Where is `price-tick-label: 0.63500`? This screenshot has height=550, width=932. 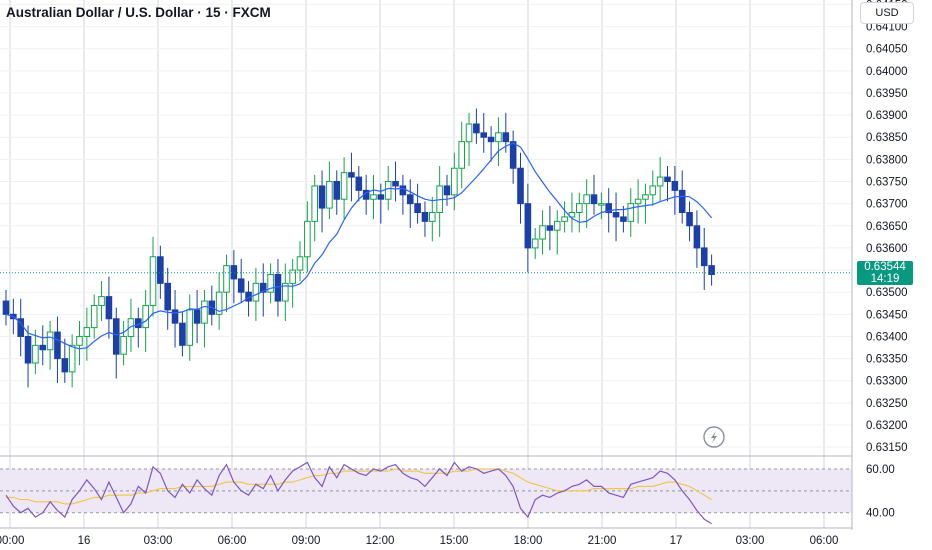
price-tick-label: 0.63500 is located at coordinates (887, 293).